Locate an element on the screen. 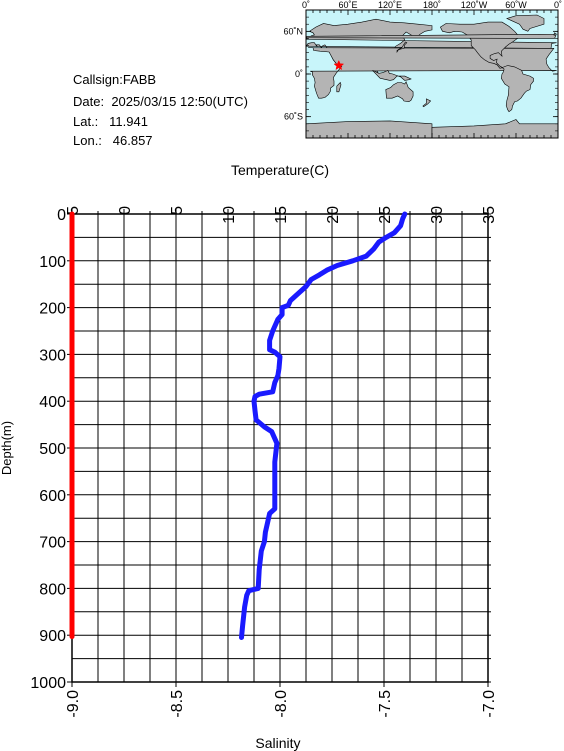  salinity-axis-label: Salinity is located at coordinates (277, 743).